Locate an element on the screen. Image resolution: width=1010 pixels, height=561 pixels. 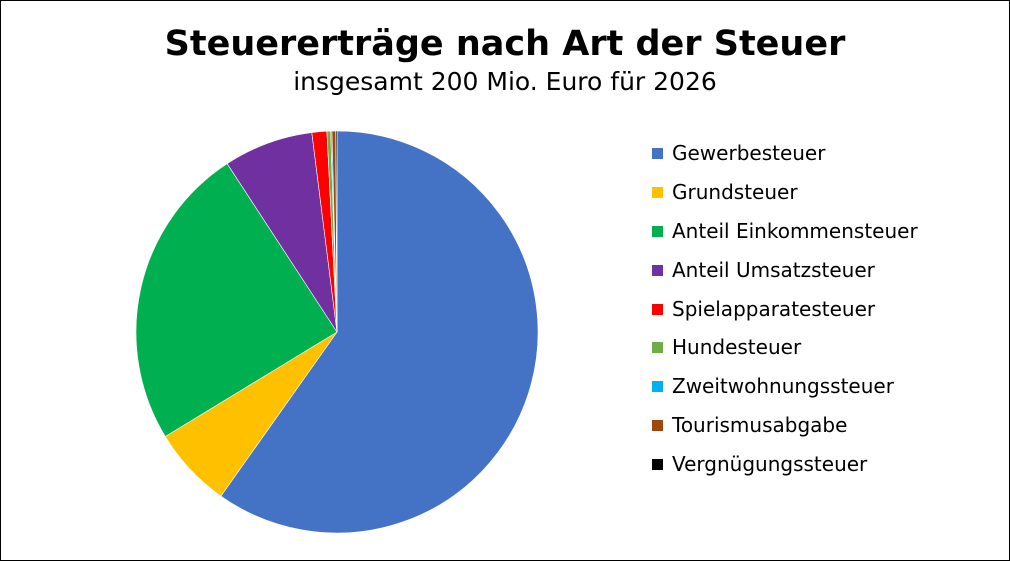
legend-label: Grundsteuer is located at coordinates (735, 191).